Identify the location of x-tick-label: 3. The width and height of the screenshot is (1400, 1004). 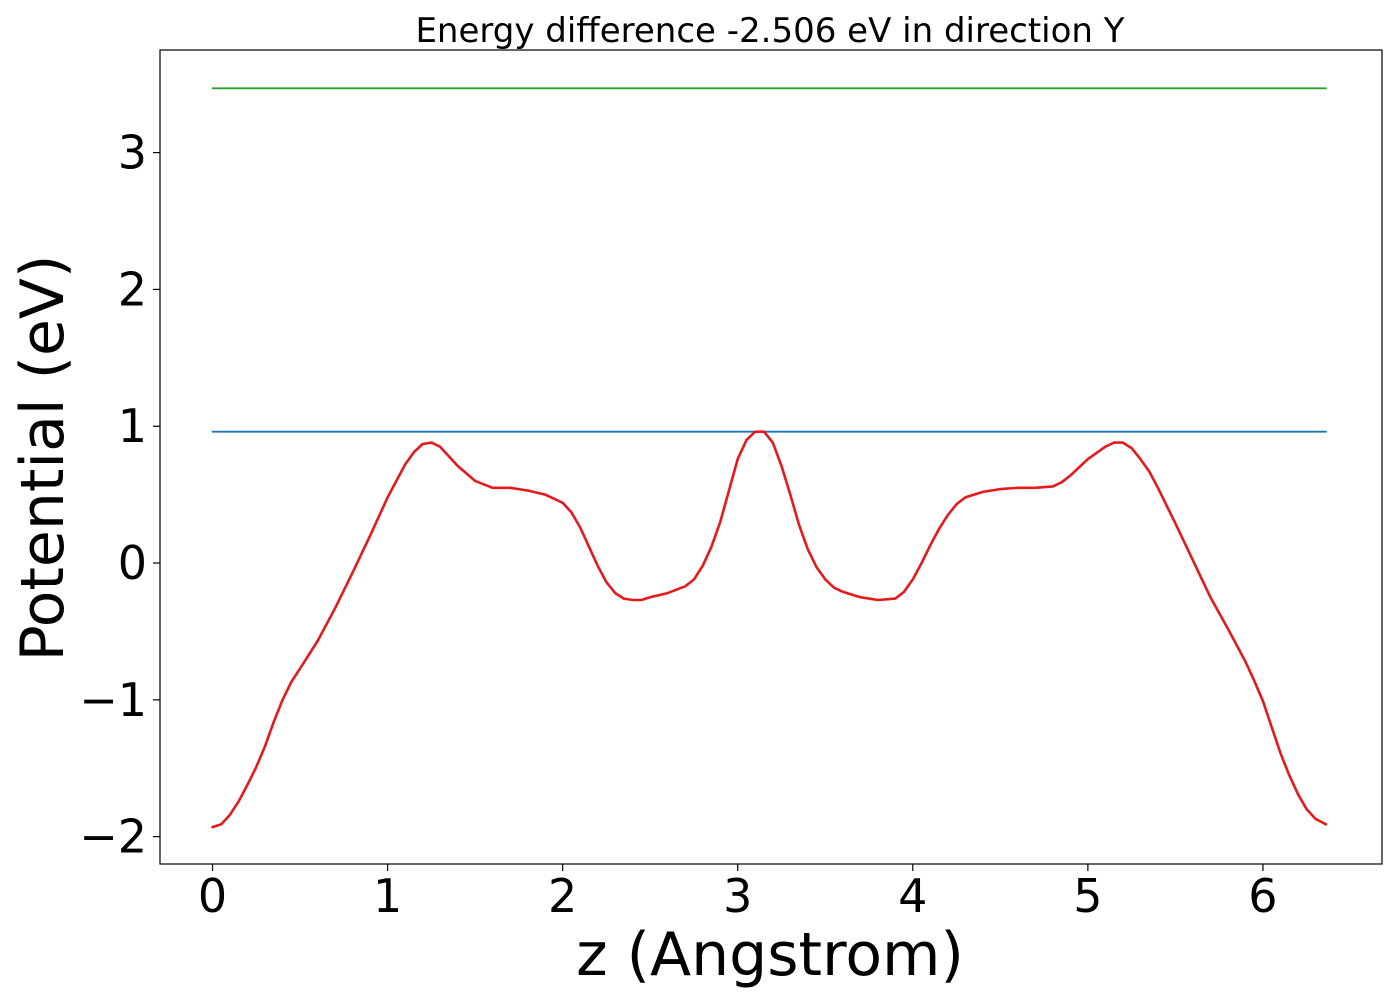
(737, 896).